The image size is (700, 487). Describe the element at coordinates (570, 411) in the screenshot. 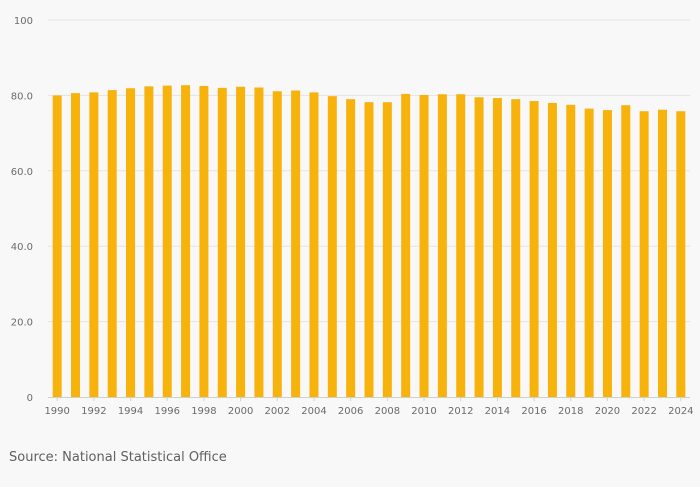

I see `x-tick-label: 2018` at that location.